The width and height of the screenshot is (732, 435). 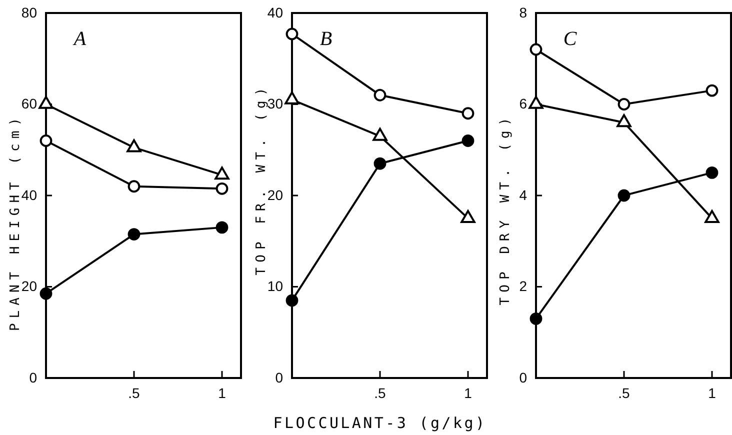 What do you see at coordinates (523, 104) in the screenshot?
I see `y-tick-label: 6` at bounding box center [523, 104].